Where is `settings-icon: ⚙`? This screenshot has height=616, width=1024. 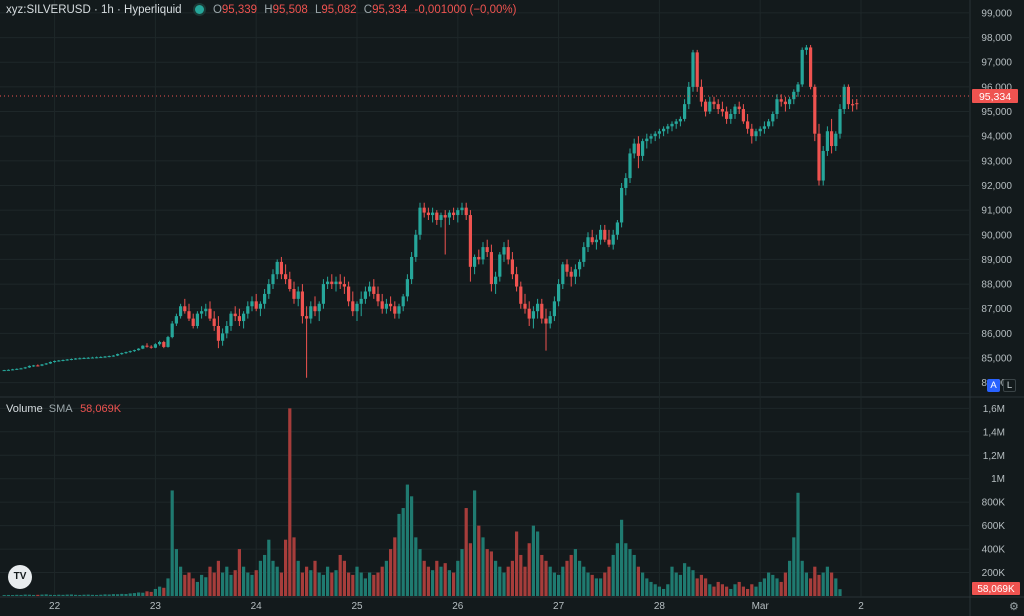
settings-icon: ⚙ is located at coordinates (1014, 607).